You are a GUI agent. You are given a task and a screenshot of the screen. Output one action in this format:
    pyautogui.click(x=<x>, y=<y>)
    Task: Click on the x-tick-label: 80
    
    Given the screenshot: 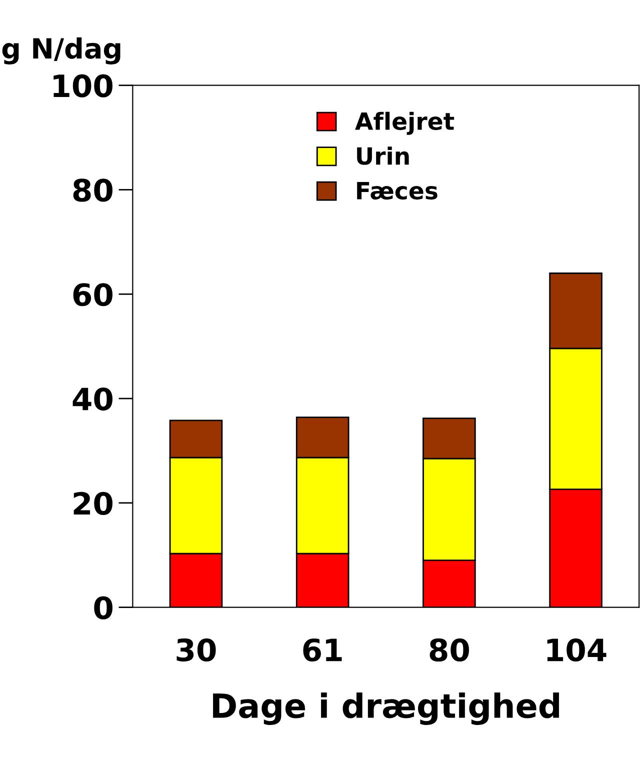 What is the action you would take?
    pyautogui.click(x=449, y=650)
    